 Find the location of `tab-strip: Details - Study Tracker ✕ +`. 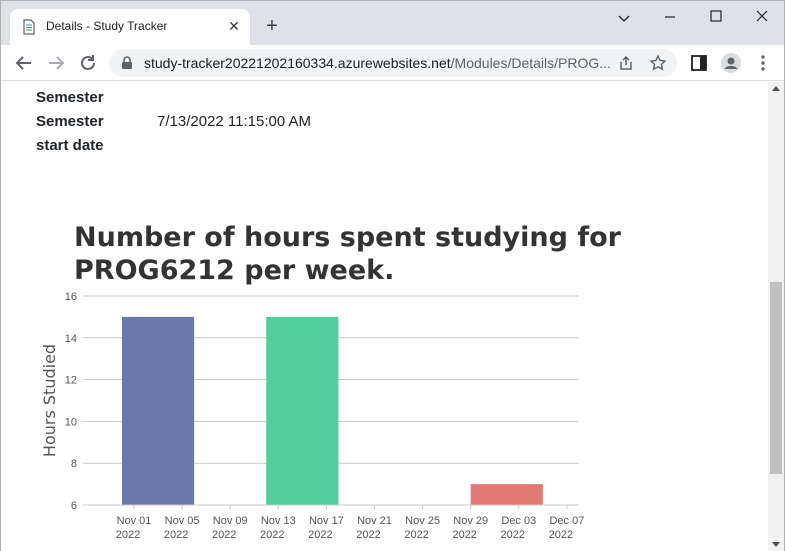

tab-strip: Details - Study Tracker ✕ + is located at coordinates (392, 23).